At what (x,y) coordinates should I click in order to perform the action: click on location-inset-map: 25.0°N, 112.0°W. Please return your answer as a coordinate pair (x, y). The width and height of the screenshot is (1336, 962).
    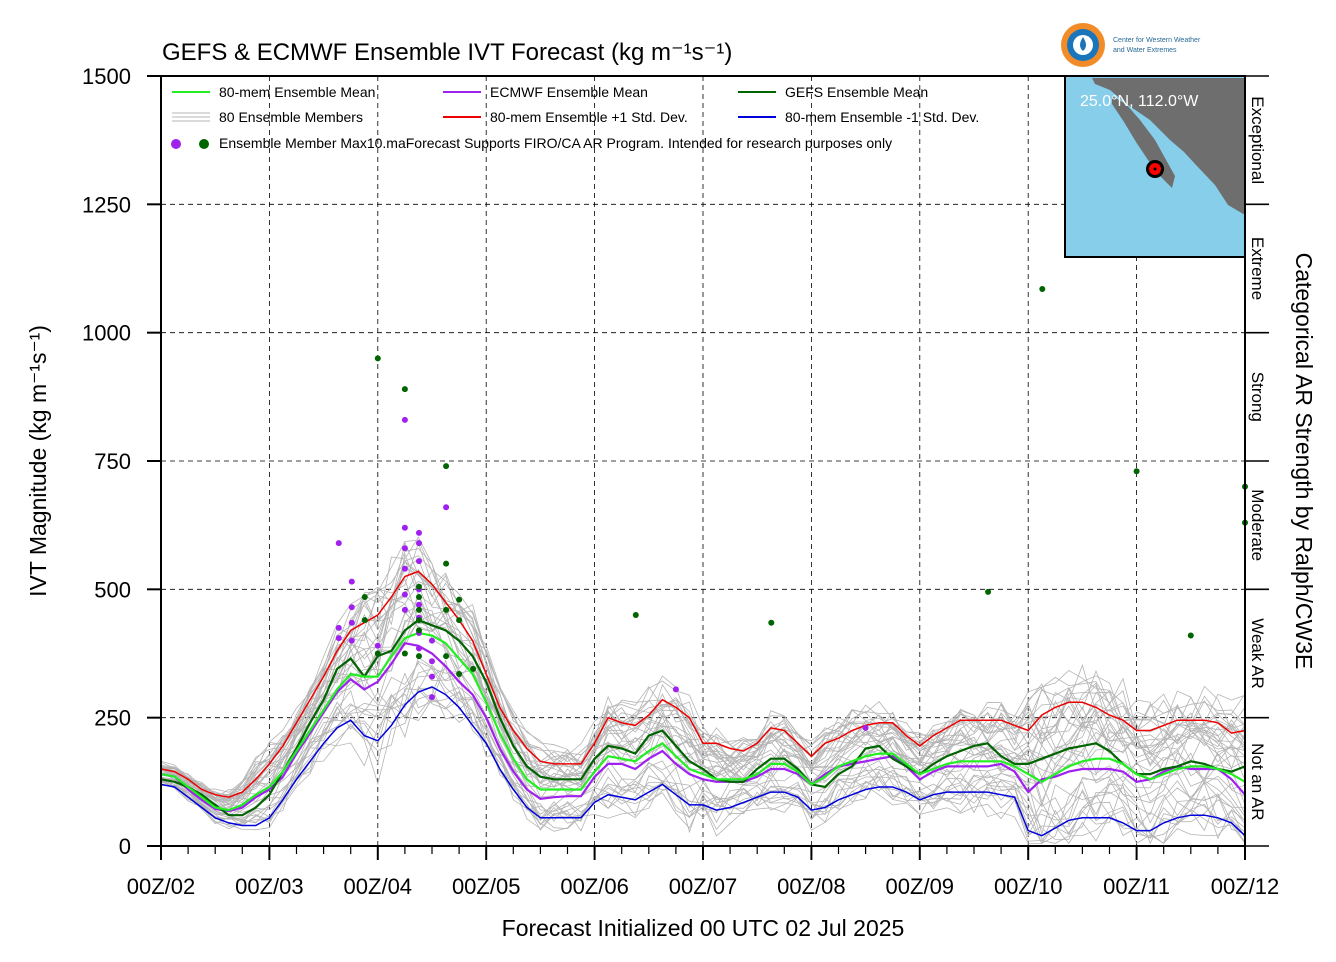
    Looking at the image, I should click on (1155, 166).